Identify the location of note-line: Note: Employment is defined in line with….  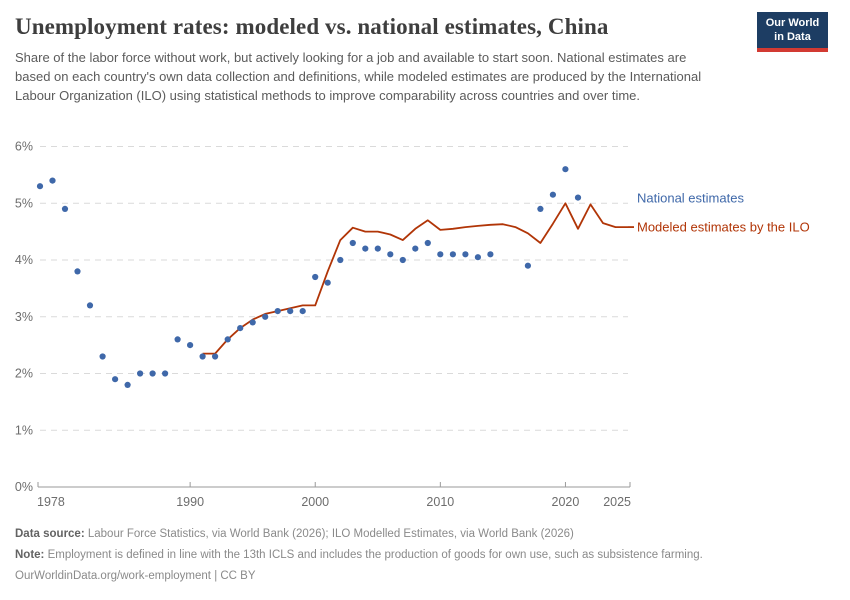
(425, 555).